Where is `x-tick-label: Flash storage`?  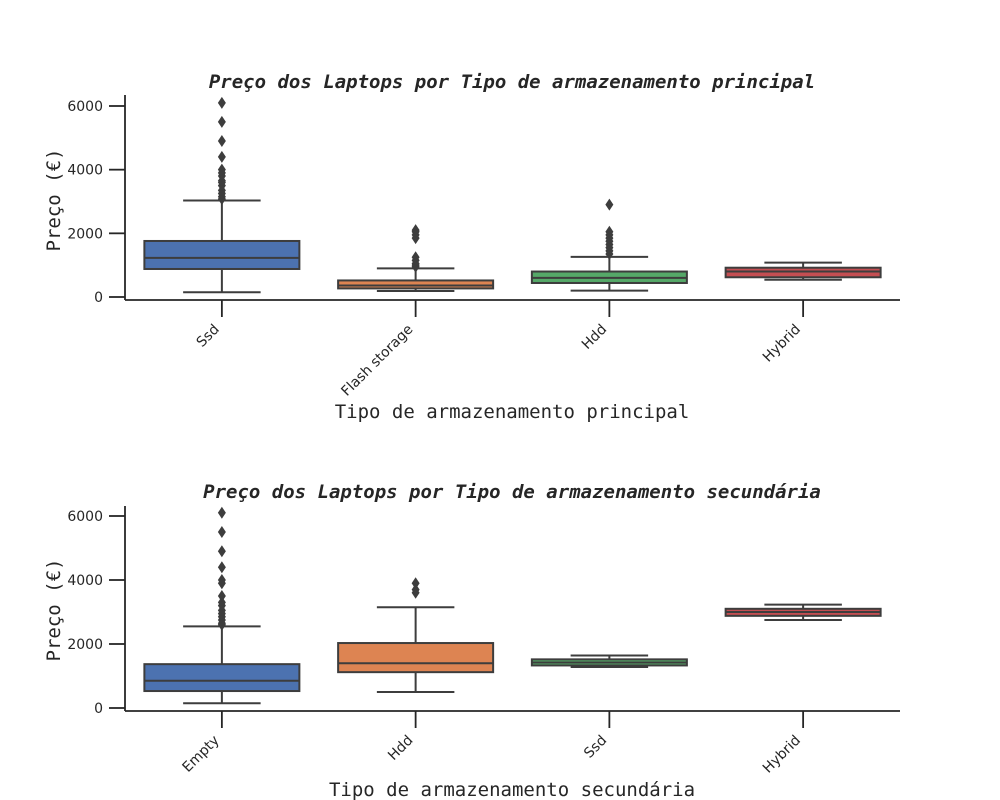 x-tick-label: Flash storage is located at coordinates (377, 361).